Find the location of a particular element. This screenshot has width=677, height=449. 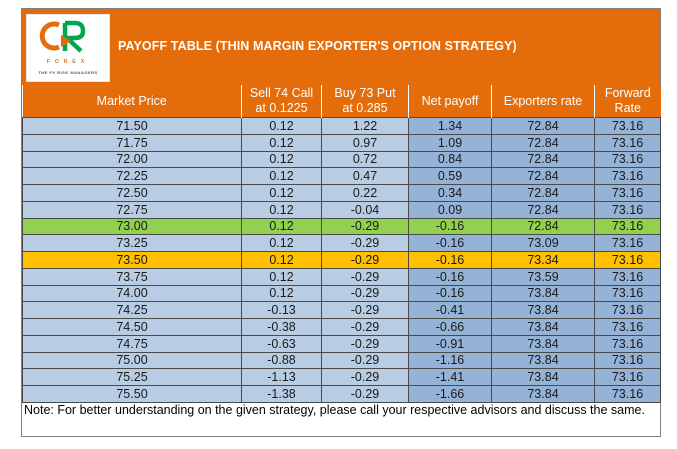

cell-exporters-rate: 73.09 is located at coordinates (543, 243).